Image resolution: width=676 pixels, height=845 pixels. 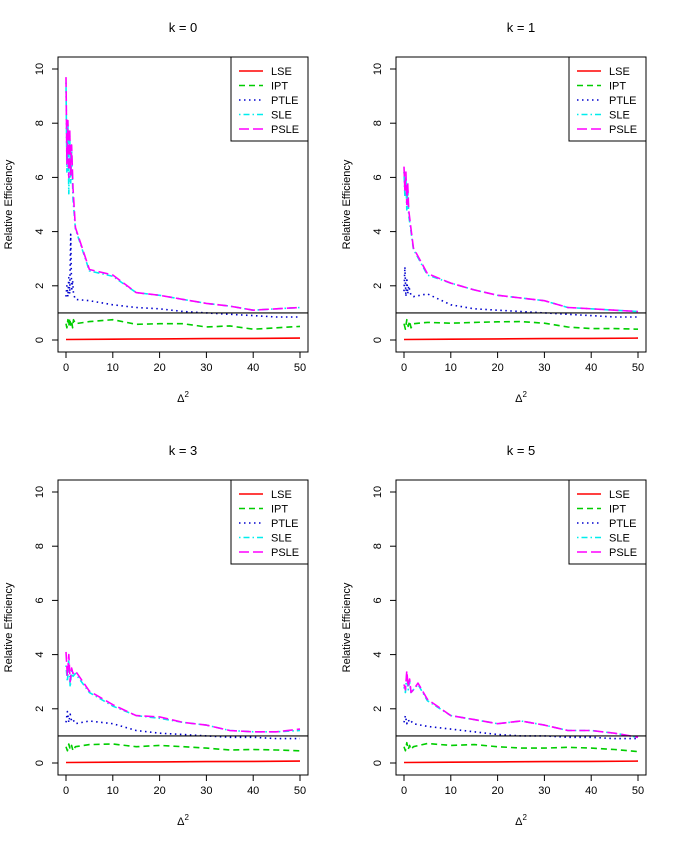 What do you see at coordinates (521, 27) in the screenshot?
I see `chart-title: k = 1` at bounding box center [521, 27].